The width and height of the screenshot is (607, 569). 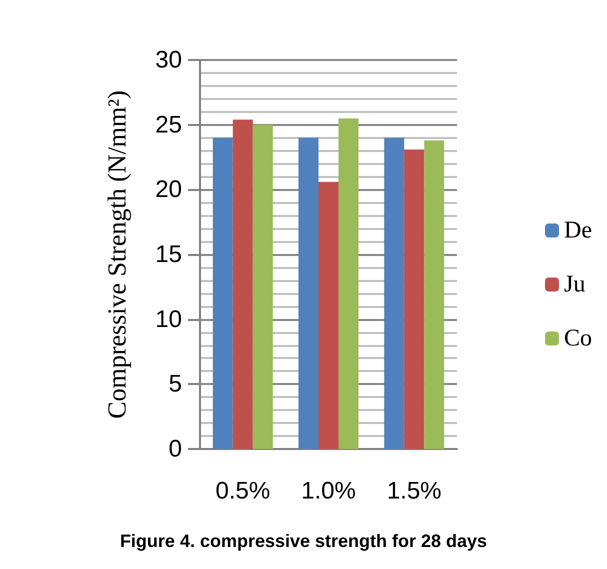 I want to click on y-tick-label: 5, so click(x=175, y=384).